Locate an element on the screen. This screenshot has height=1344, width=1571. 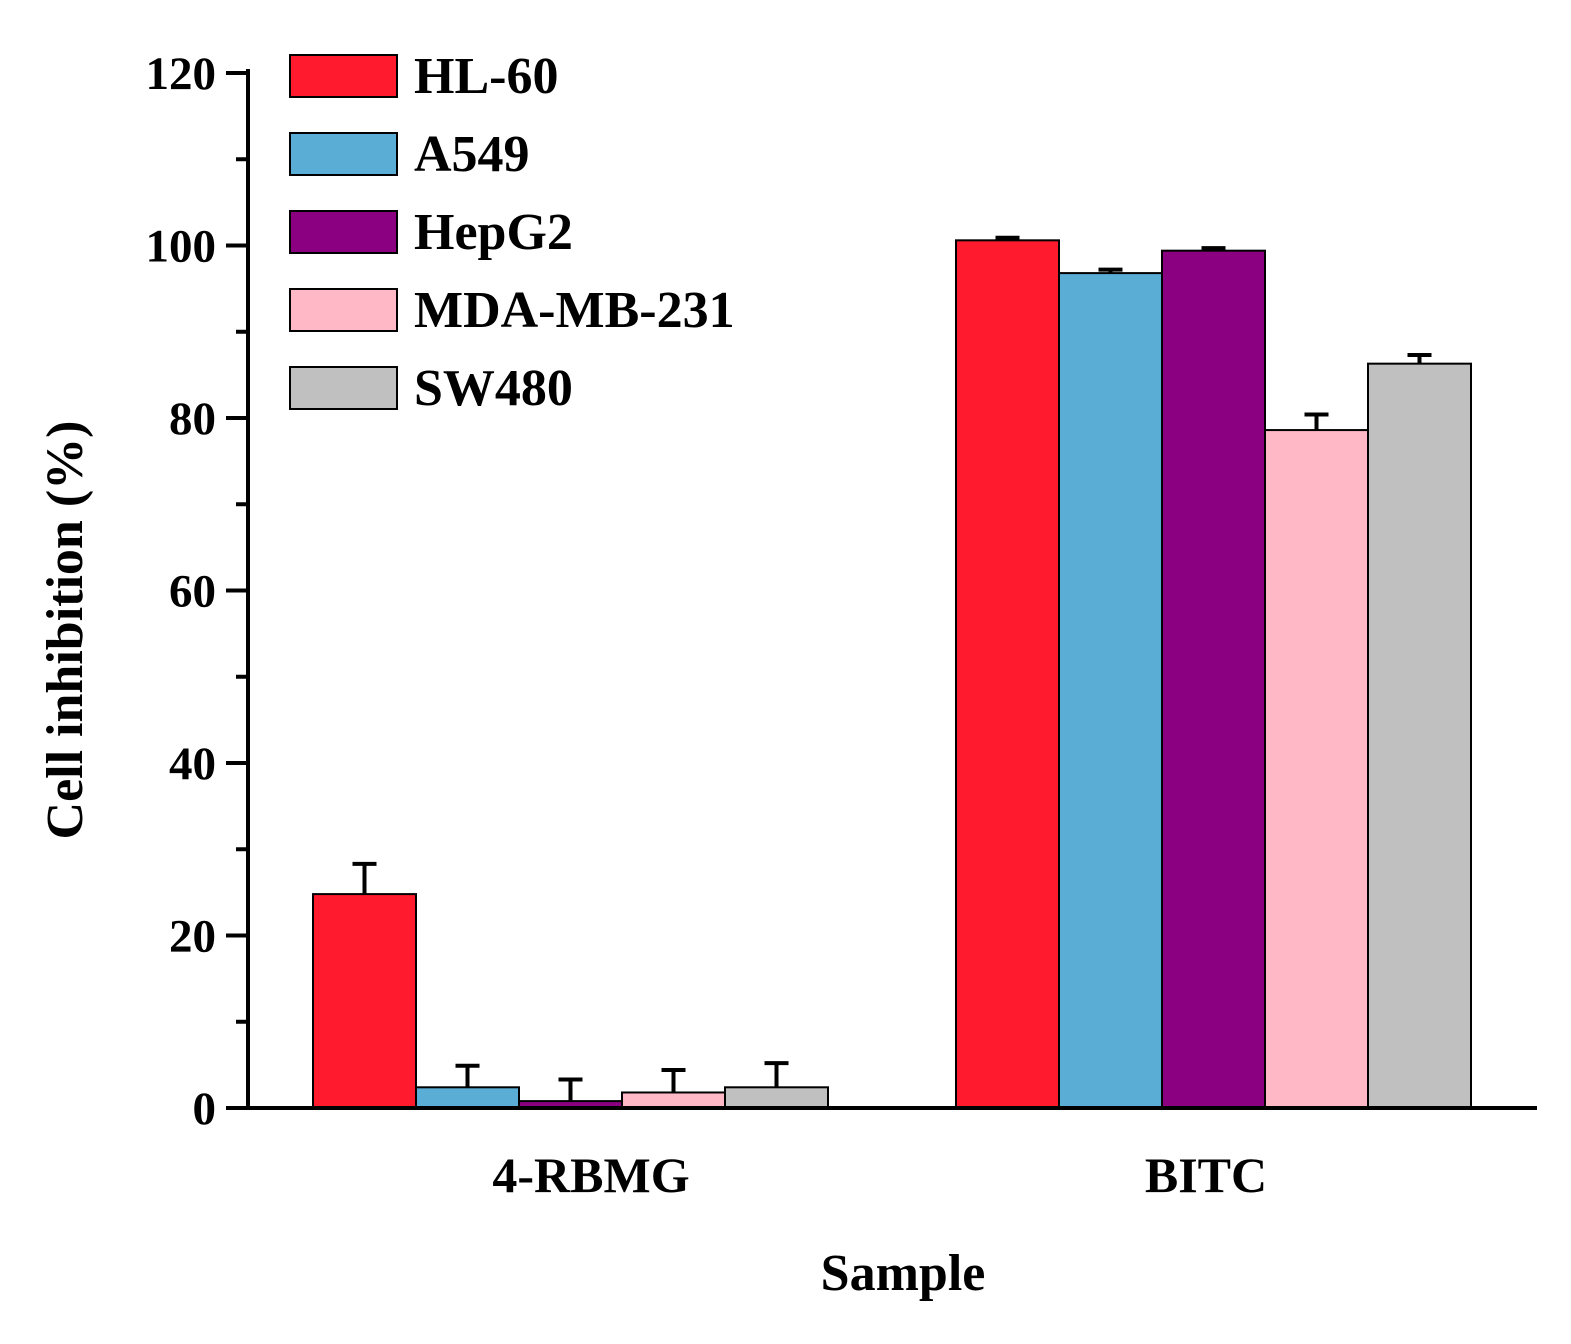
legend-swatch-sw480 is located at coordinates (343, 388).